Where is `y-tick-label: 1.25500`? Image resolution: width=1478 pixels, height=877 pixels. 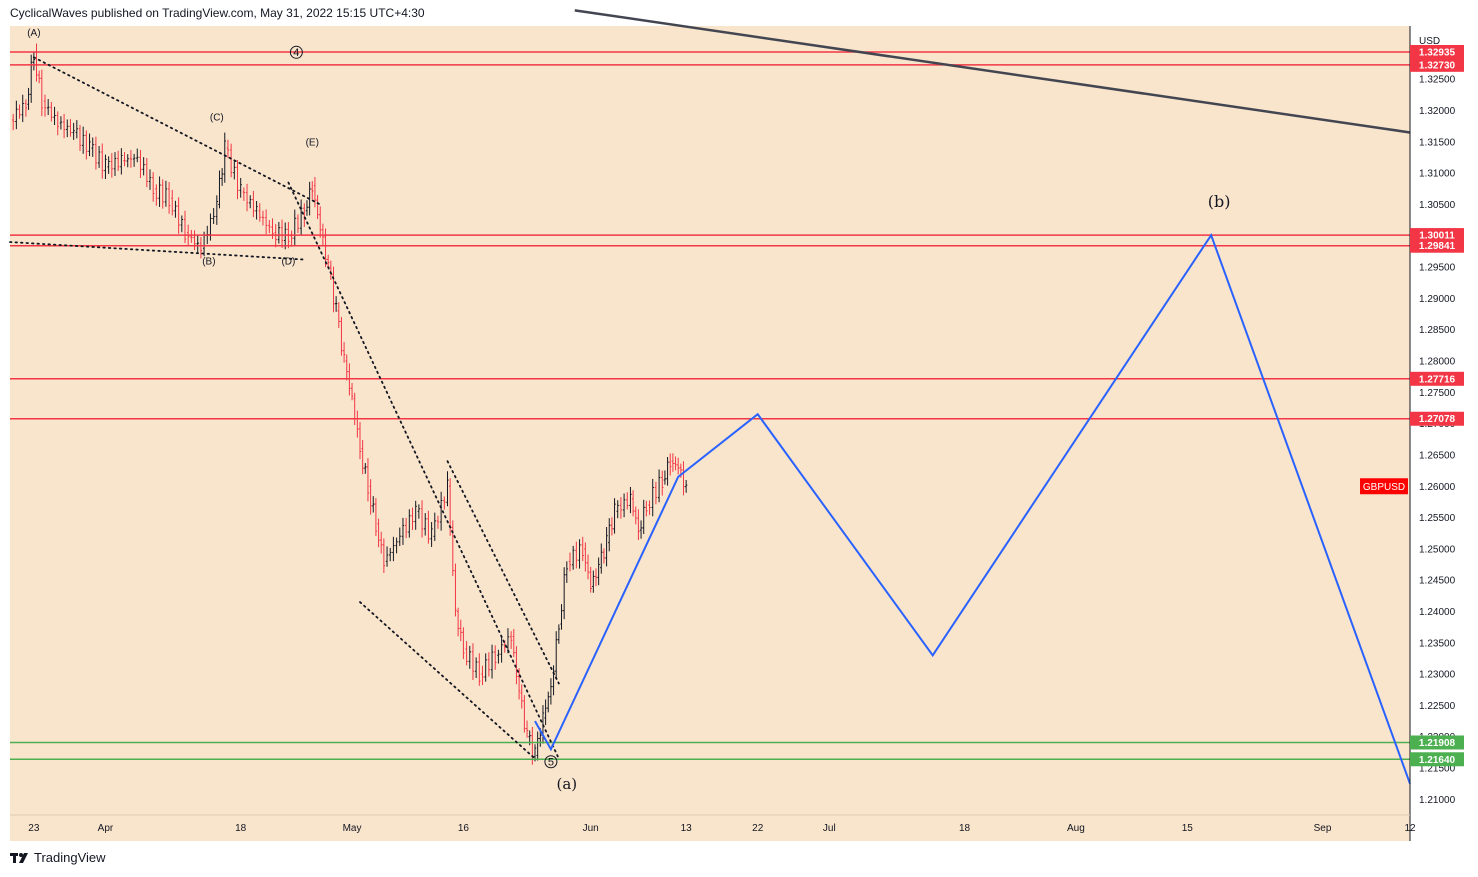
y-tick-label: 1.25500 is located at coordinates (1437, 518).